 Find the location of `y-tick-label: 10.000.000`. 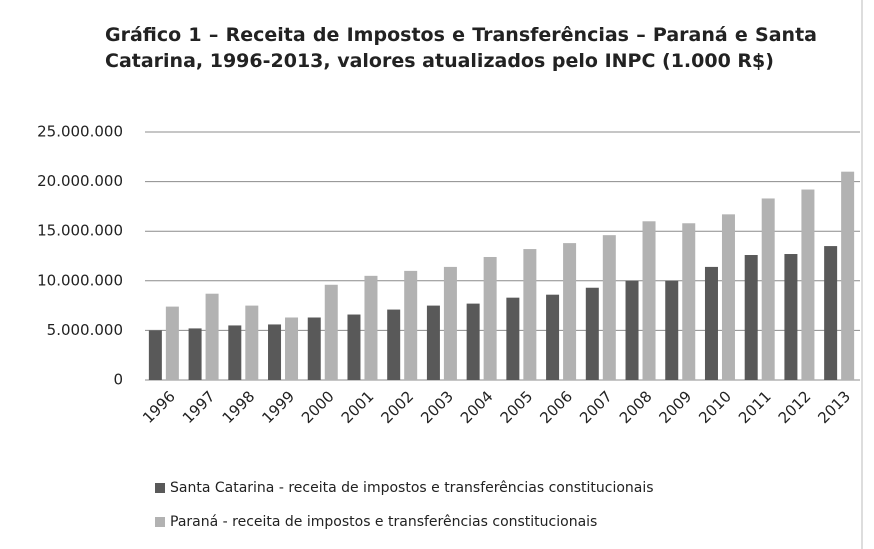

y-tick-label: 10.000.000 is located at coordinates (80, 280).